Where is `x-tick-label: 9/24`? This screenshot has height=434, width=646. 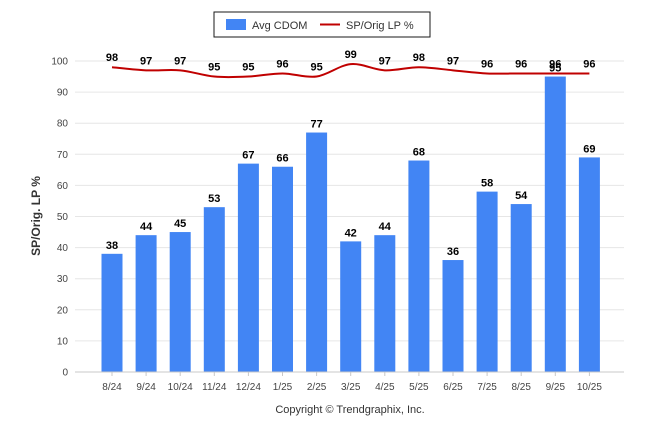
x-tick-label: 9/24 is located at coordinates (146, 387).